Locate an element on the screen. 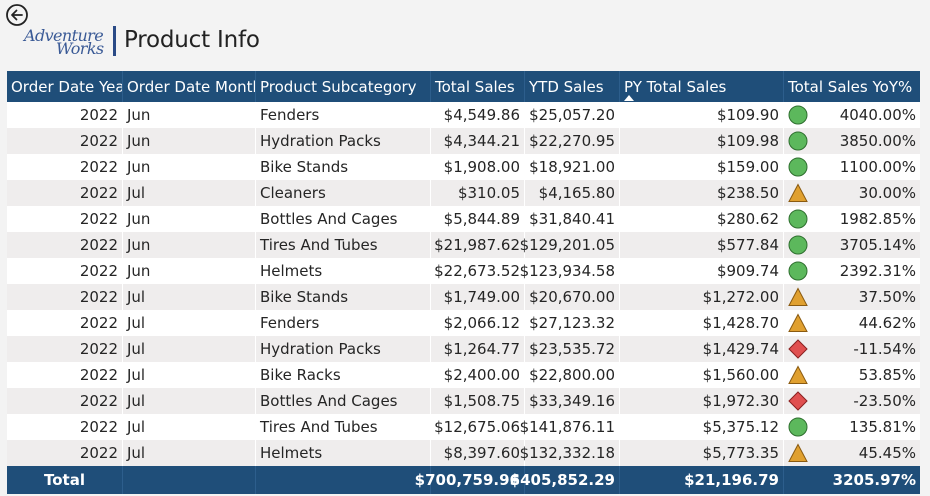  back-button is located at coordinates (17, 15).